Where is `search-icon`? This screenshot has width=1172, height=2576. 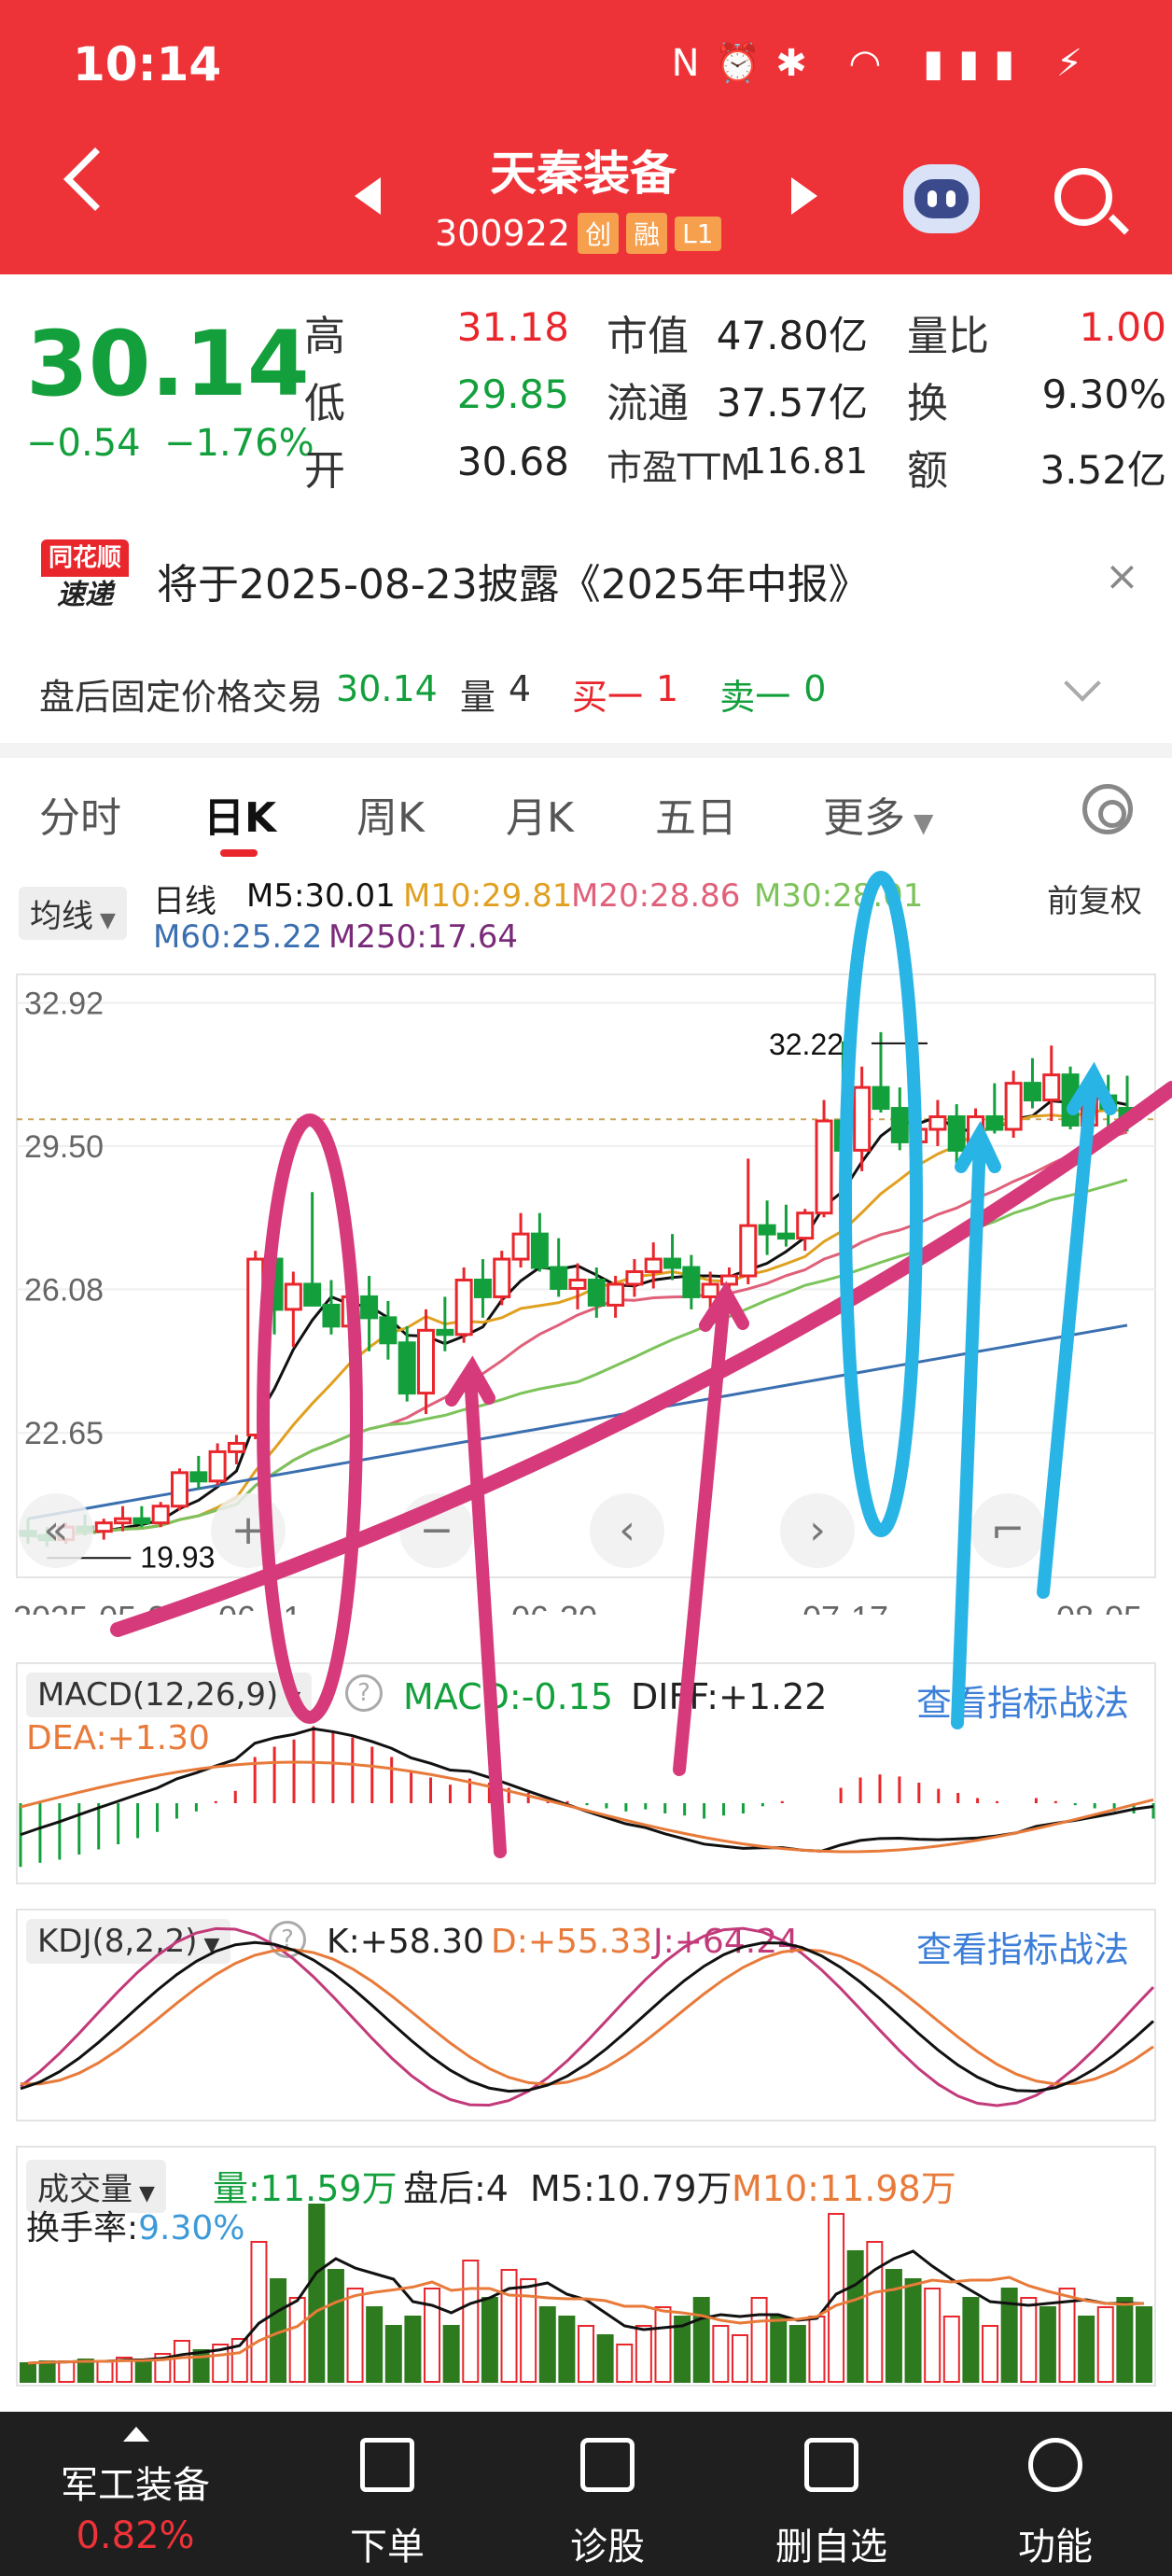
search-icon is located at coordinates (1083, 197).